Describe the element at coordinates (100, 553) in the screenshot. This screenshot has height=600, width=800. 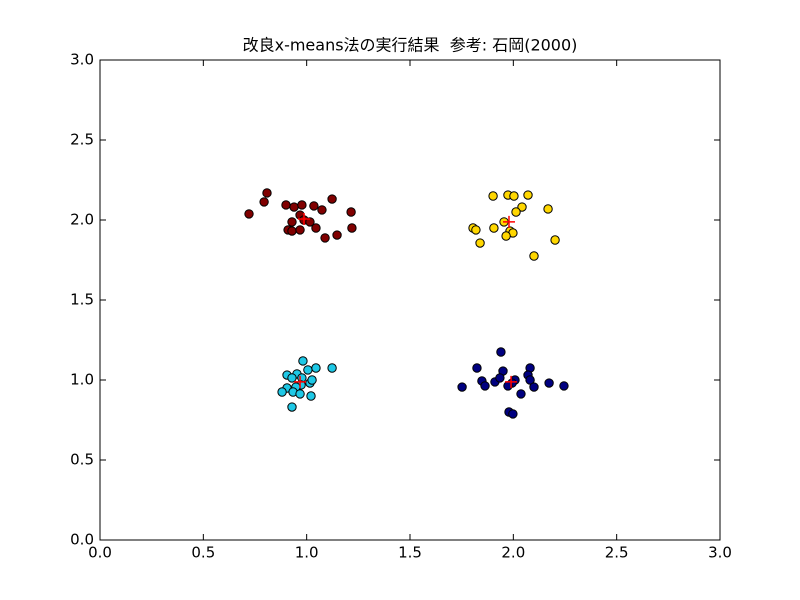
I see `x-tick-label: 0.0` at that location.